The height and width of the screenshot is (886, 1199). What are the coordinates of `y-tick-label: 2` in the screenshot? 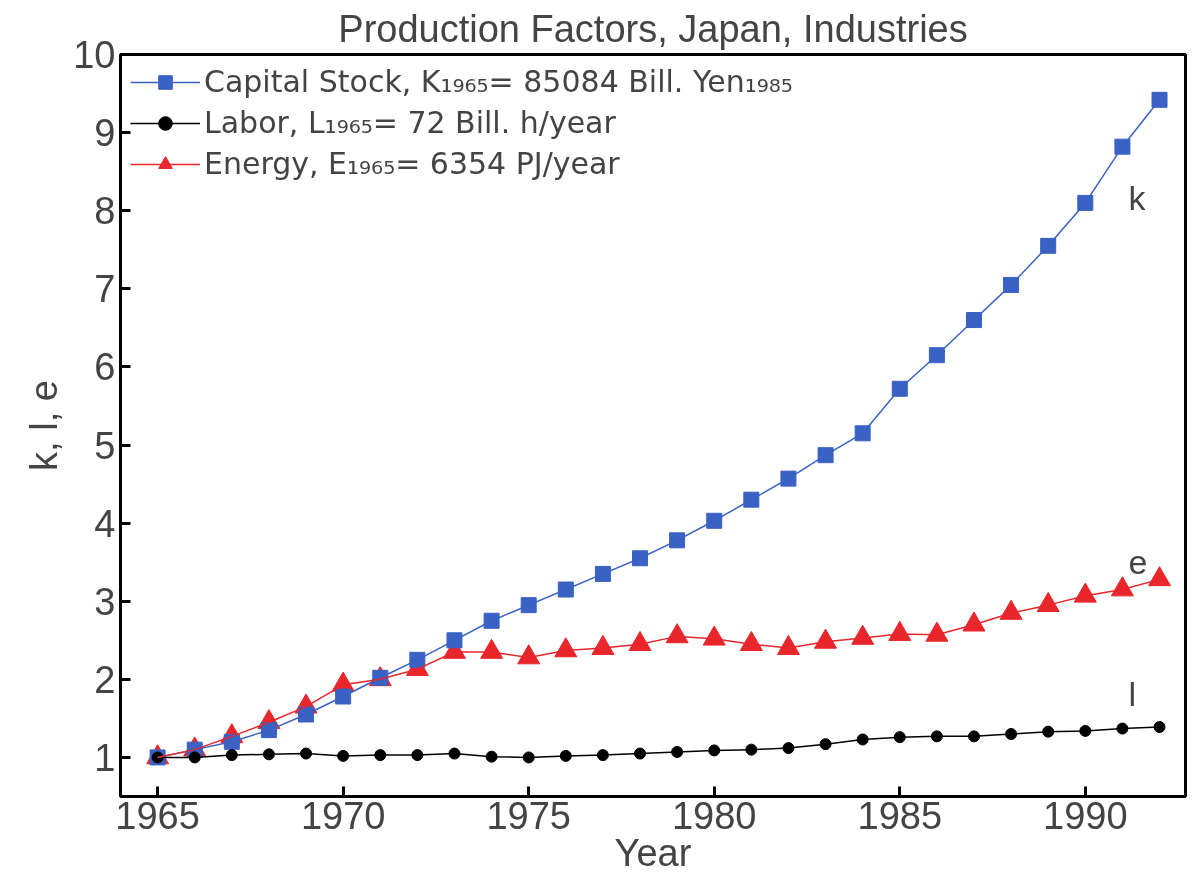 It's located at (105, 679).